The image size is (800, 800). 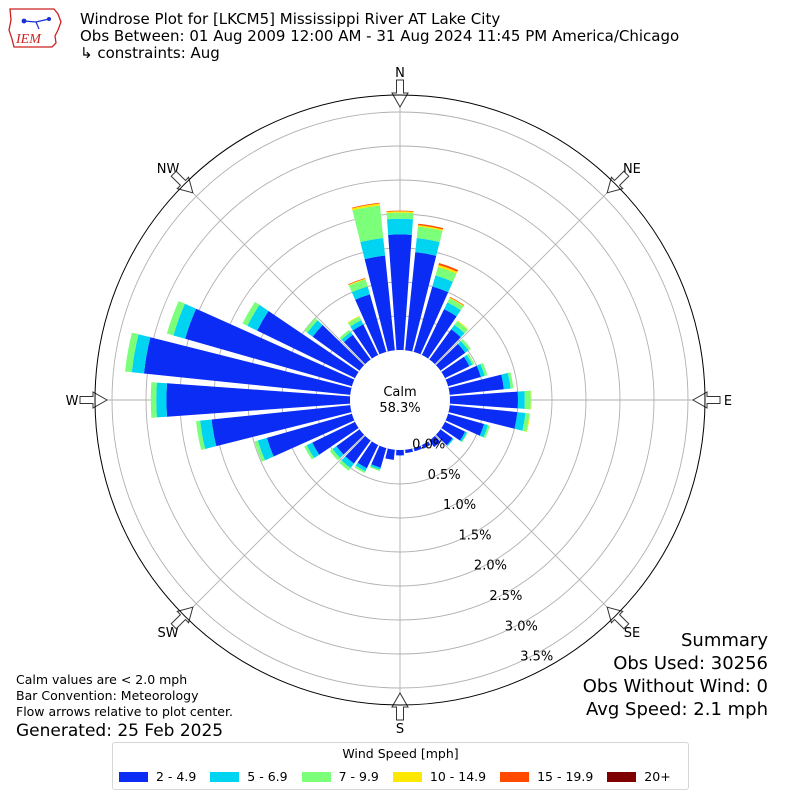 I want to click on legend-label: 5 - 6.9, so click(x=267, y=776).